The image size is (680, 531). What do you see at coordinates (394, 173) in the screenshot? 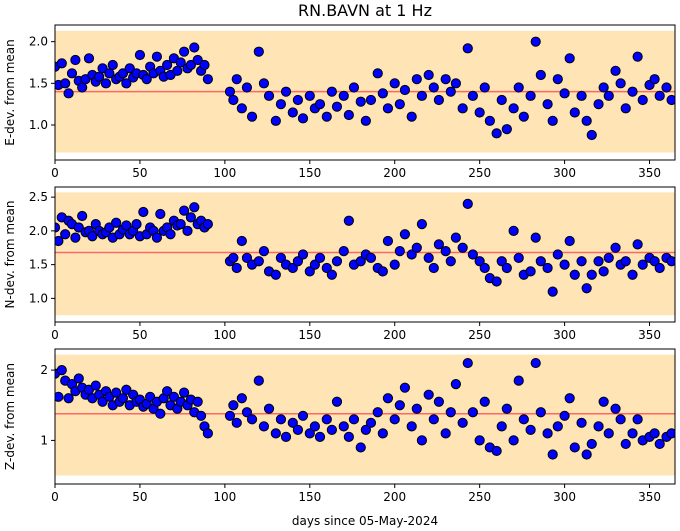
I see `x-tick-label: 200` at bounding box center [394, 173].